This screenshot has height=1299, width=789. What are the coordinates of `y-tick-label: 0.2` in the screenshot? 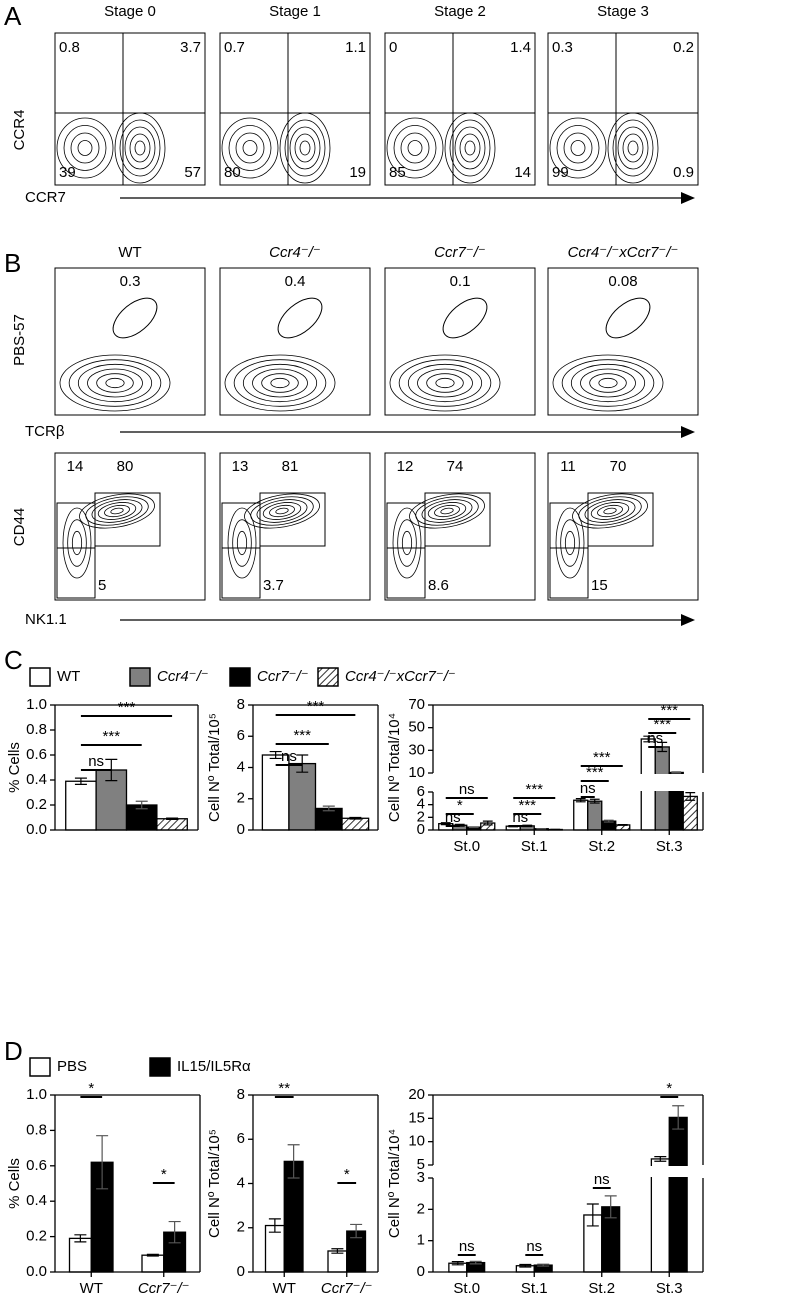 It's located at (36, 804).